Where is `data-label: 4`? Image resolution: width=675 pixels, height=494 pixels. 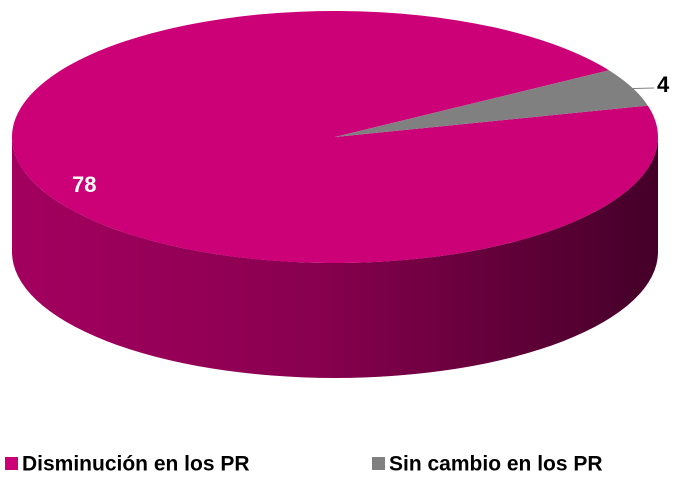 data-label: 4 is located at coordinates (663, 84).